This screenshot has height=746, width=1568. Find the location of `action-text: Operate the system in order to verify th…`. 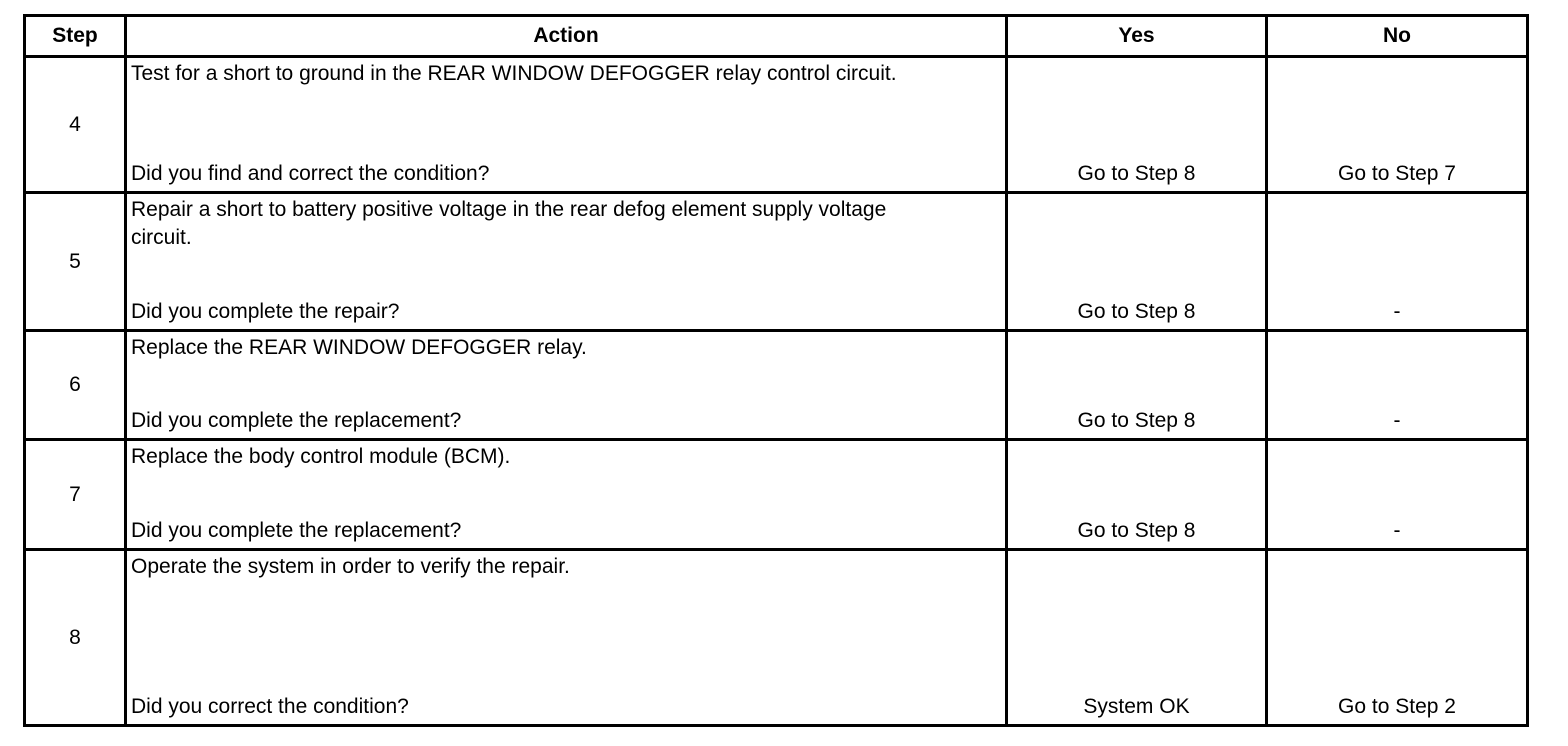

action-text: Operate the system in order to verify th… is located at coordinates (350, 566).